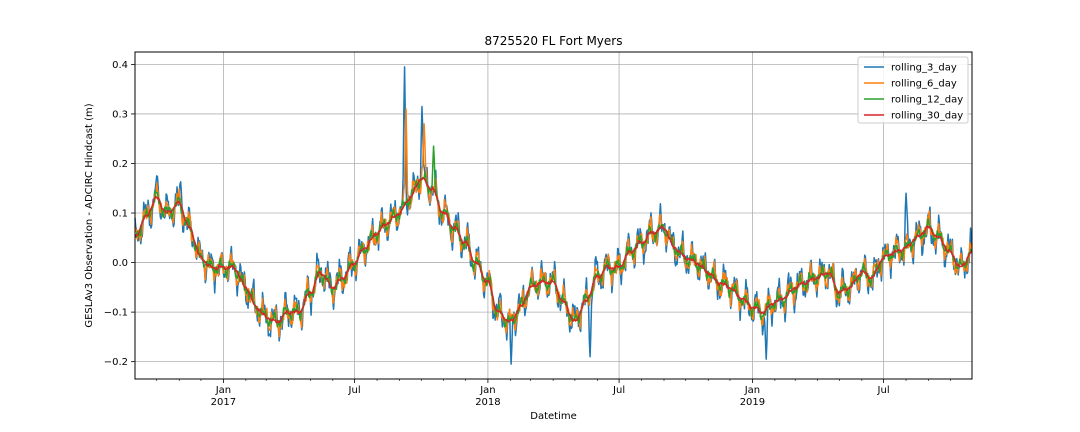  Describe the element at coordinates (927, 100) in the screenshot. I see `legend-label: rolling_12_day` at that location.